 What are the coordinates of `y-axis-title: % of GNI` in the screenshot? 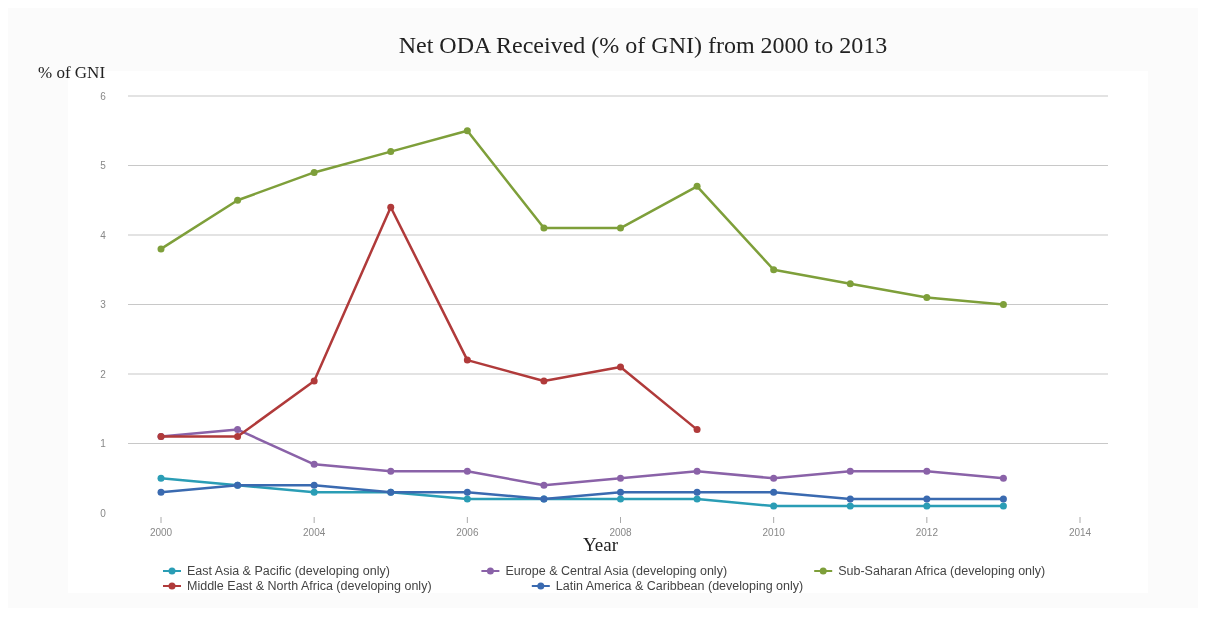 It's located at (72, 72).